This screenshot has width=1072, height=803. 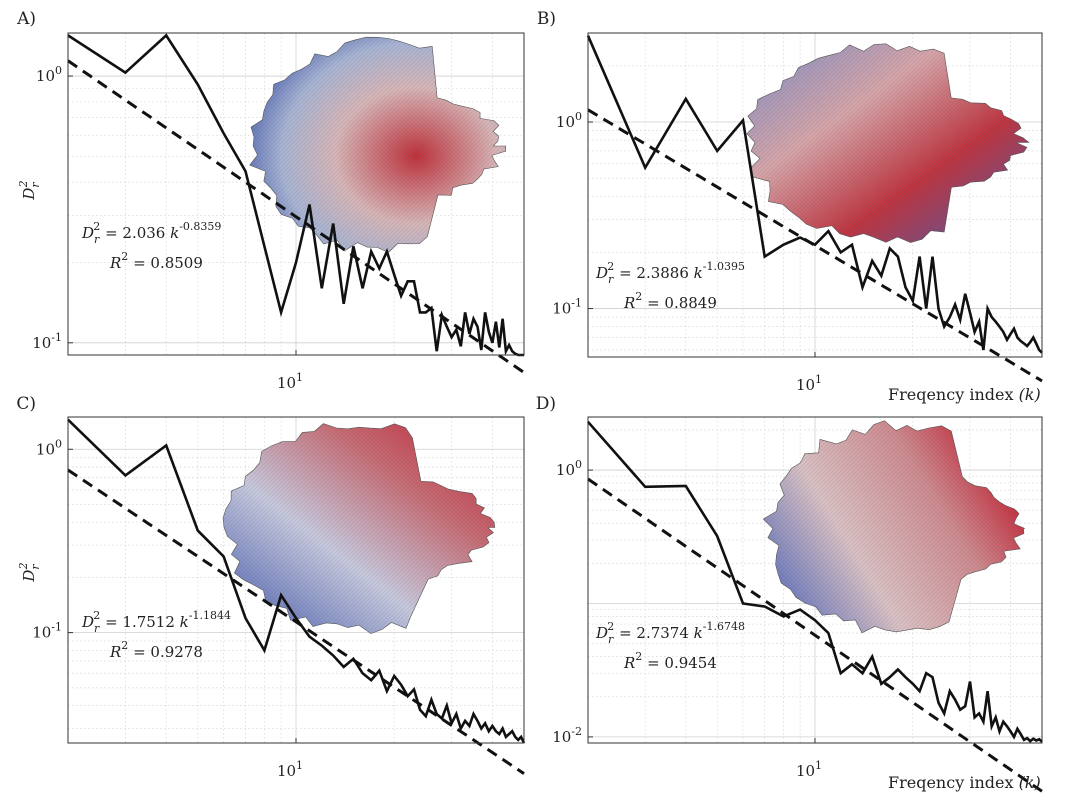 What do you see at coordinates (724, 266) in the screenshot?
I see `eq-exp: -1.0395` at bounding box center [724, 266].